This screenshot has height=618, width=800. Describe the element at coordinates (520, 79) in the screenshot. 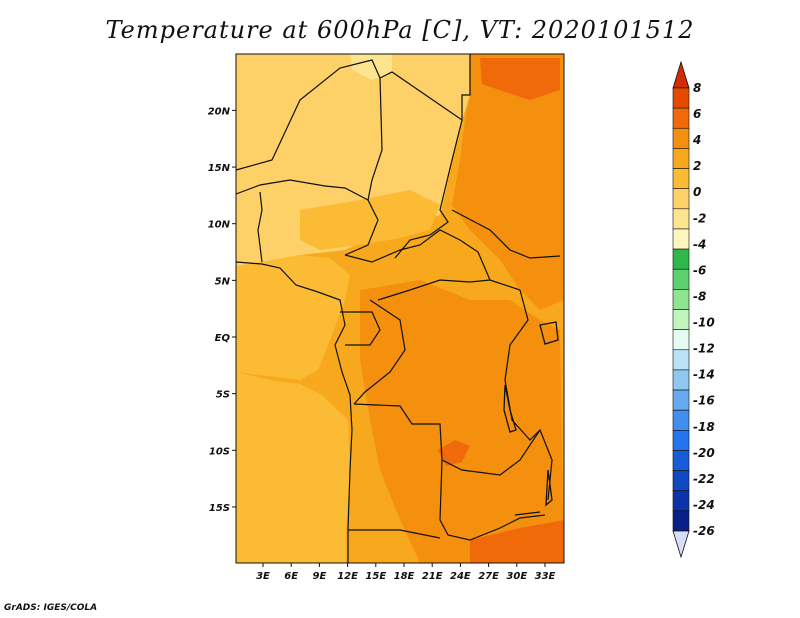

I see `field-region-hot-ne` at that location.